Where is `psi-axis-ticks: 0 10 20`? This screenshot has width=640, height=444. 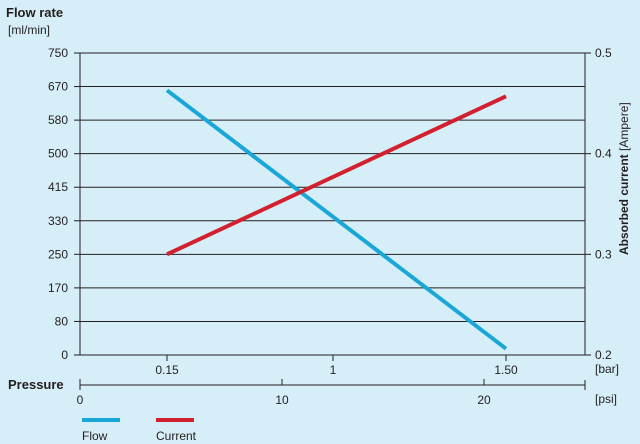
psi-axis-ticks: 0 10 20 is located at coordinates (284, 393).